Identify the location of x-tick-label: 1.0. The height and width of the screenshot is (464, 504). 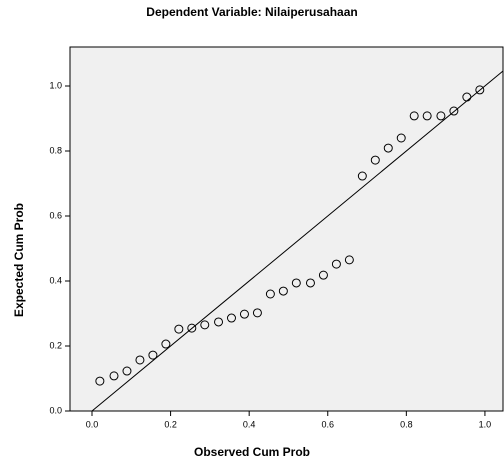
(485, 424).